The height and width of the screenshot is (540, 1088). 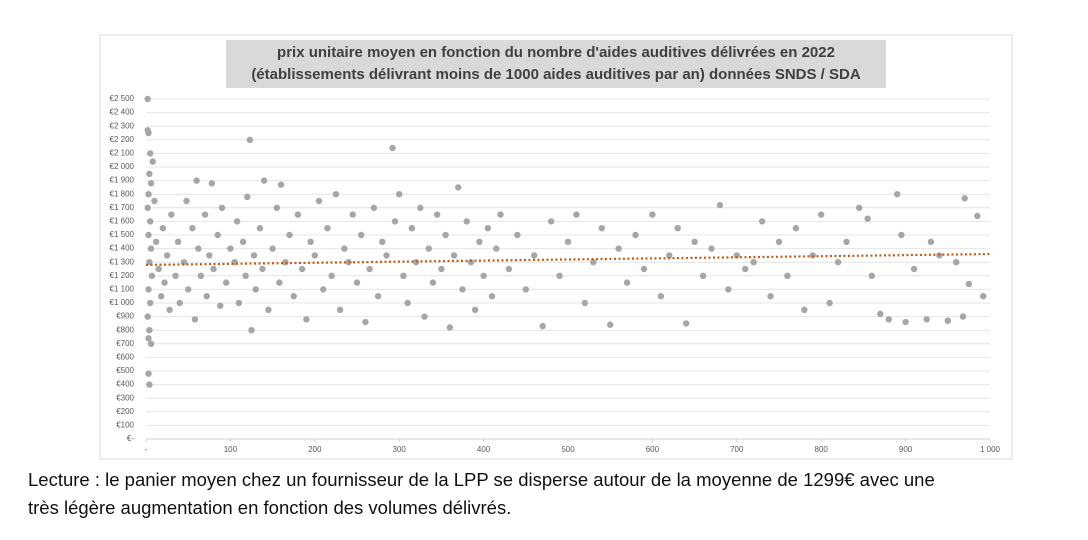 What do you see at coordinates (556, 64) in the screenshot?
I see `title-box` at bounding box center [556, 64].